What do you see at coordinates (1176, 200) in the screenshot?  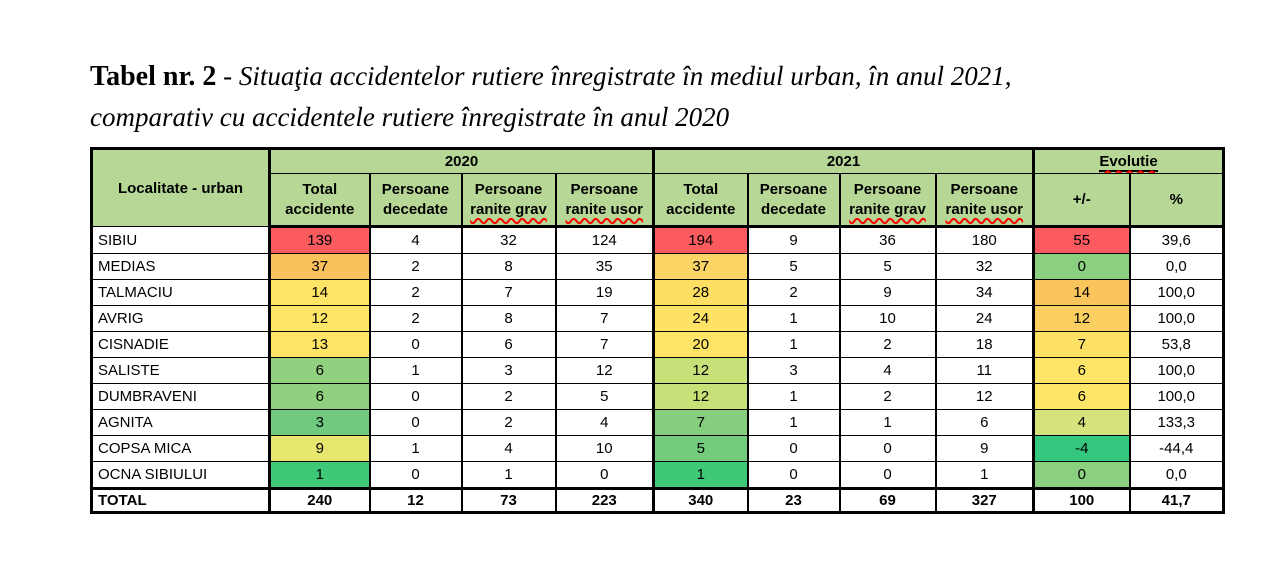 I see `column-header-percent: %` at bounding box center [1176, 200].